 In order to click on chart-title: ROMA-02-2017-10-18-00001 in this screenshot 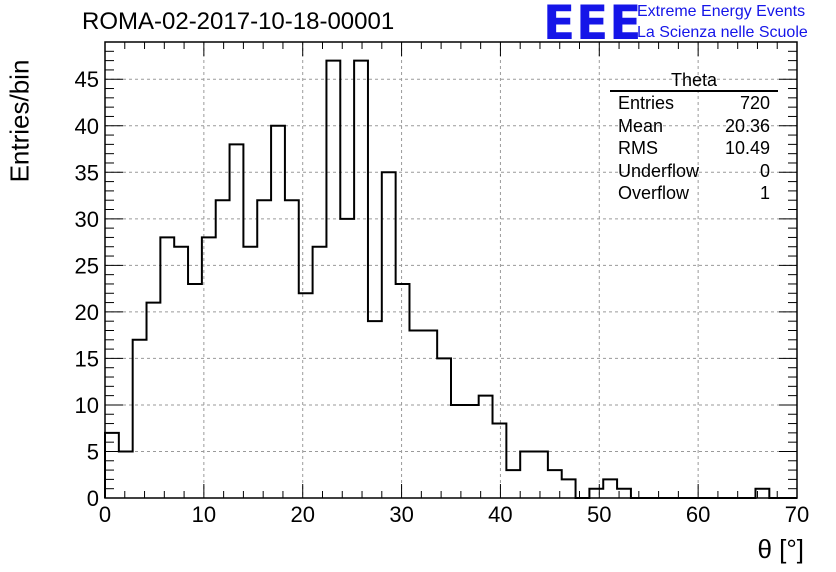, I will do `click(238, 21)`.